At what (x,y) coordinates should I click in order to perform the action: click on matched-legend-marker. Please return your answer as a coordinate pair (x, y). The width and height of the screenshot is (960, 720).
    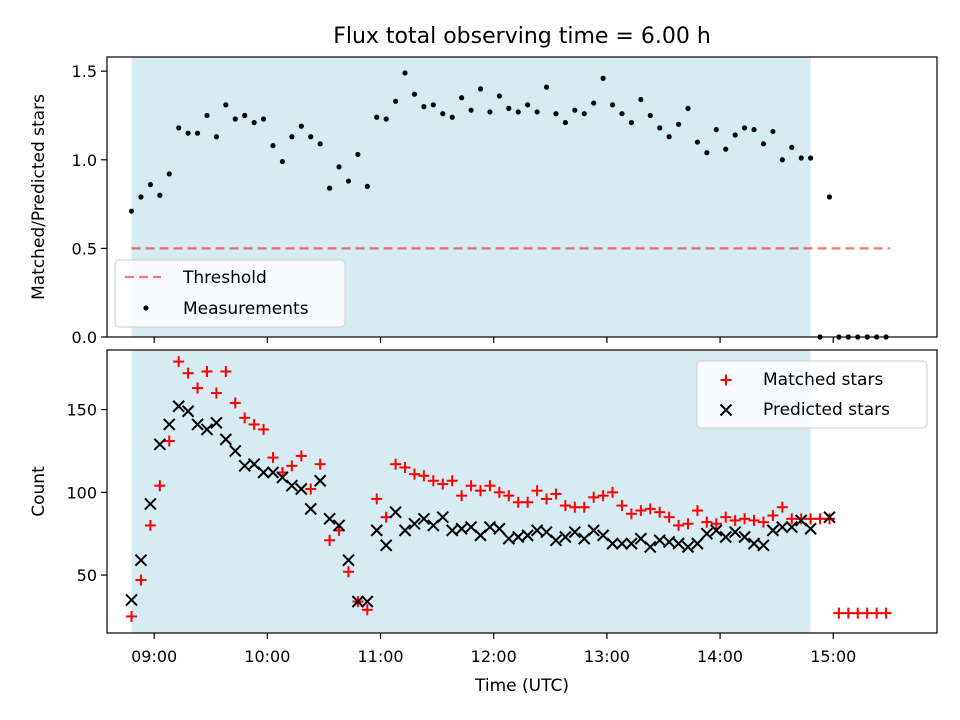
    Looking at the image, I should click on (726, 380).